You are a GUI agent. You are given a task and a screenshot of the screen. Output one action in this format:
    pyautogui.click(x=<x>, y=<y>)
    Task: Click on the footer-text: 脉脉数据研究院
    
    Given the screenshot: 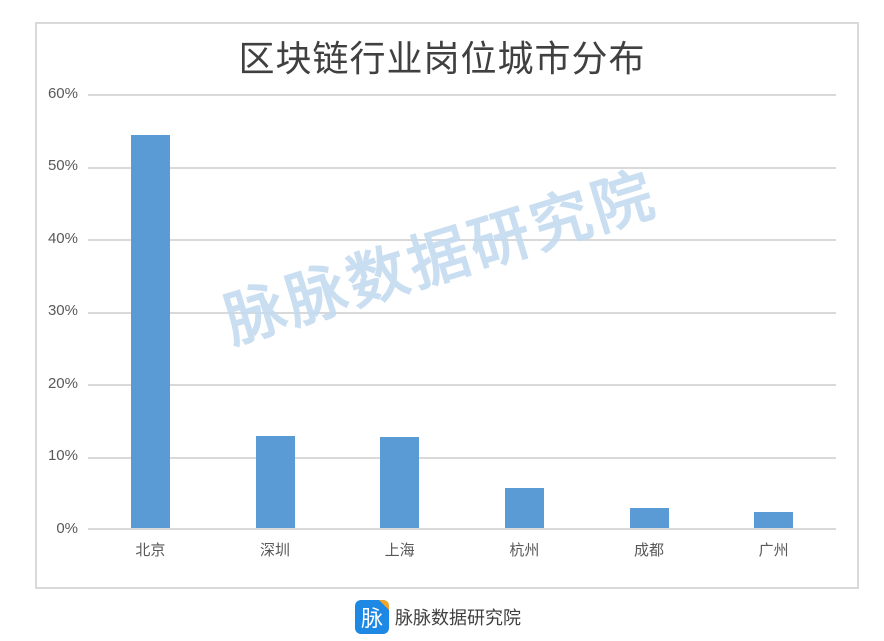 What is the action you would take?
    pyautogui.click(x=458, y=618)
    